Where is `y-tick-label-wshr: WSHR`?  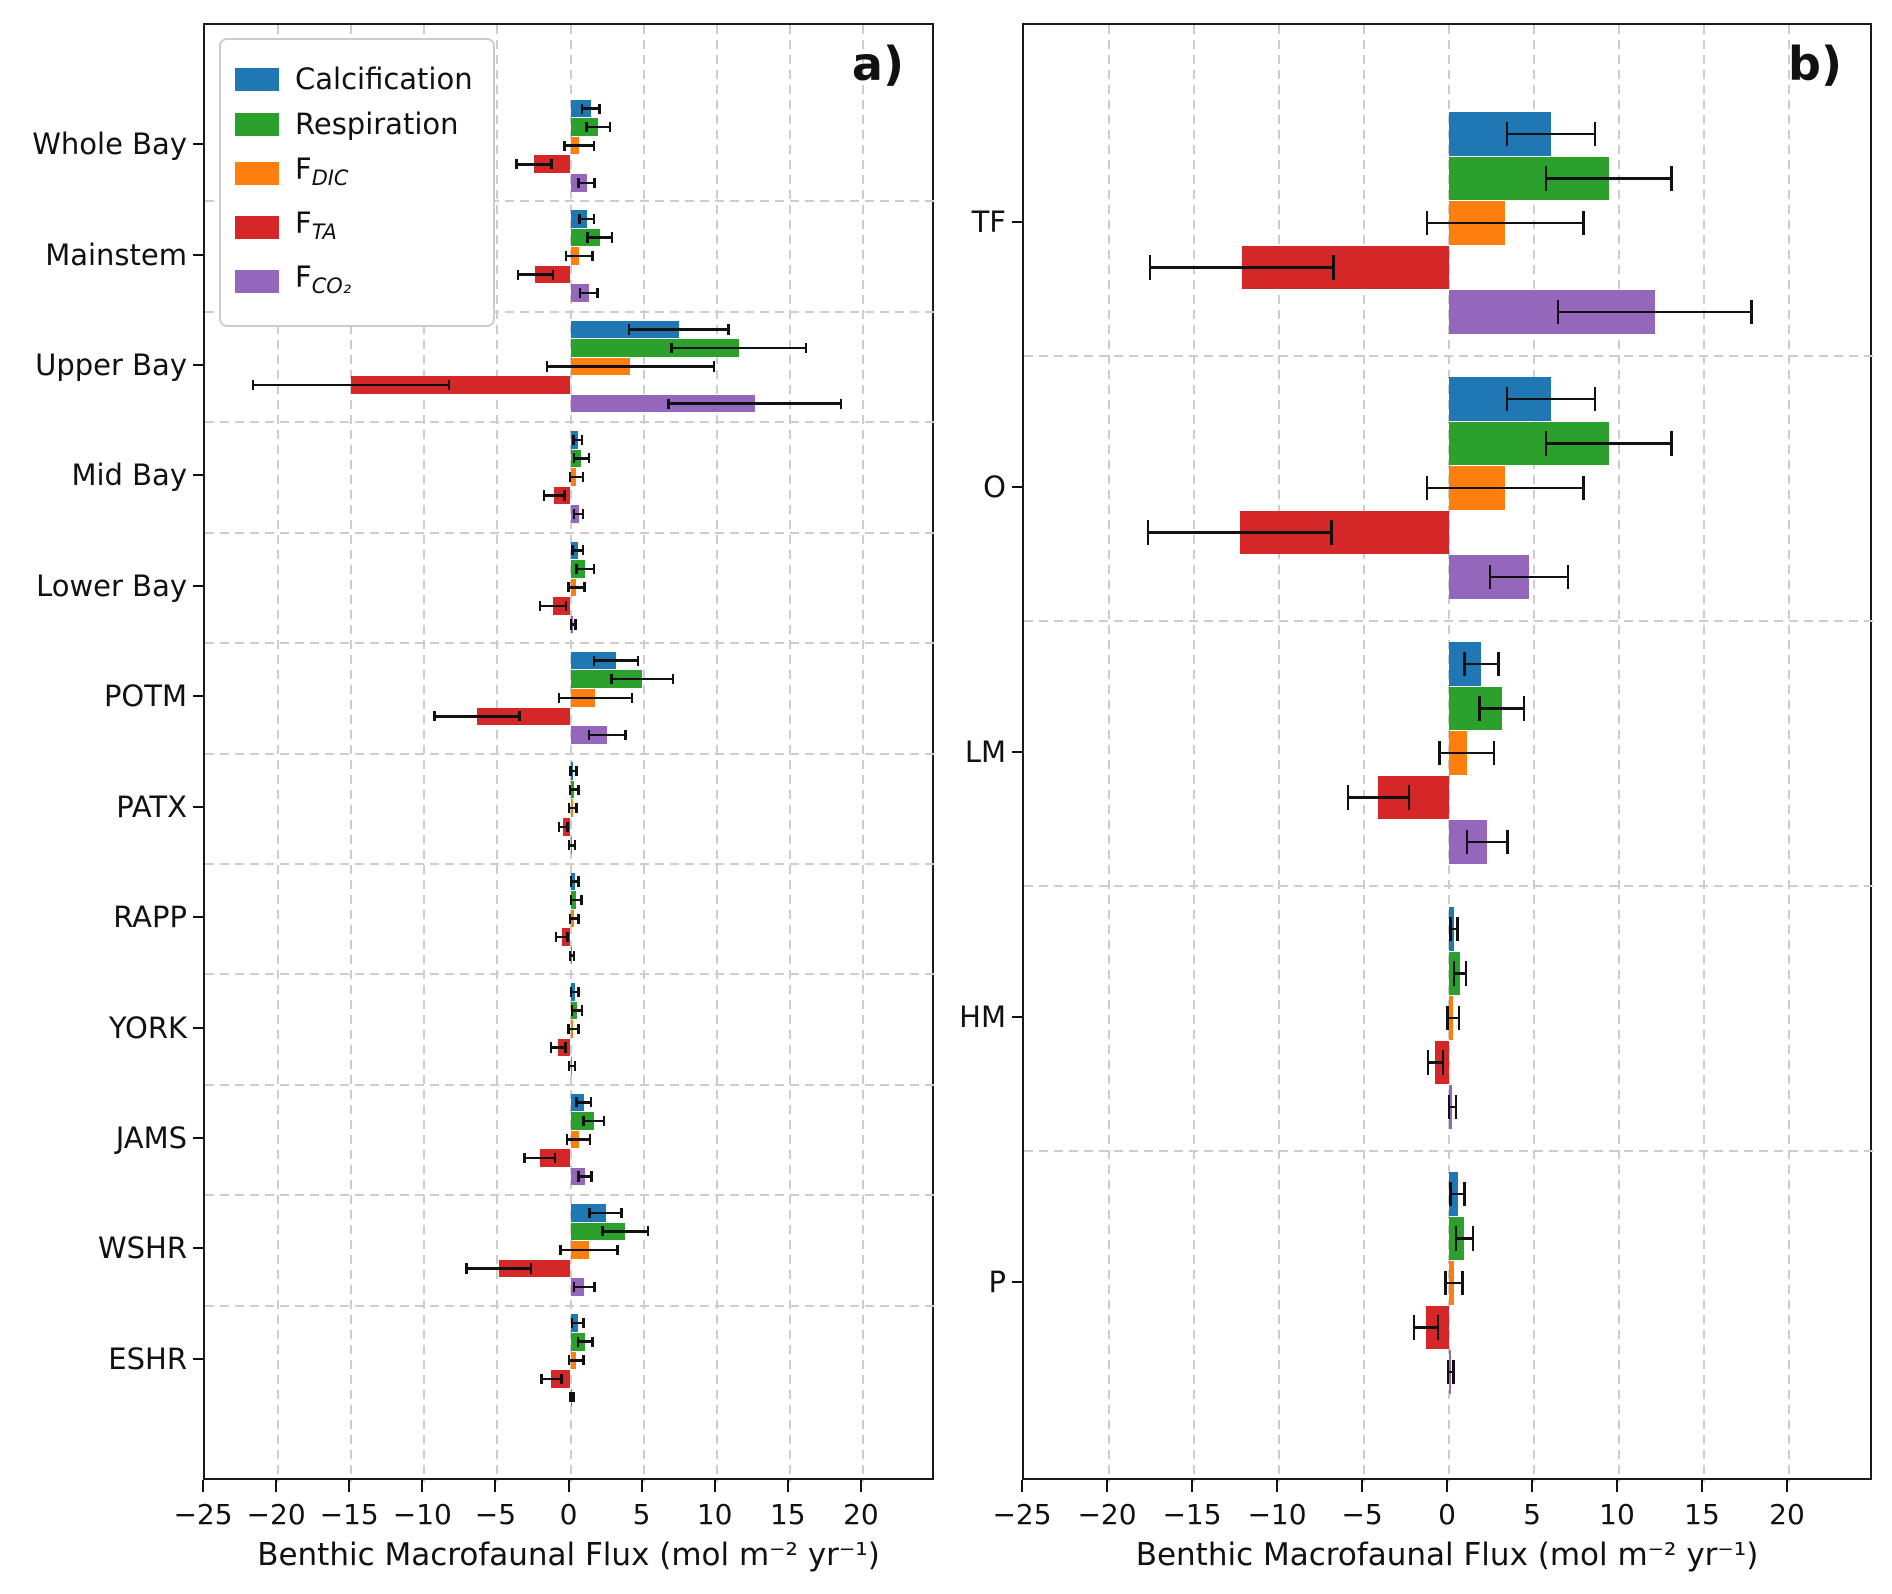
y-tick-label-wshr: WSHR is located at coordinates (142, 1248).